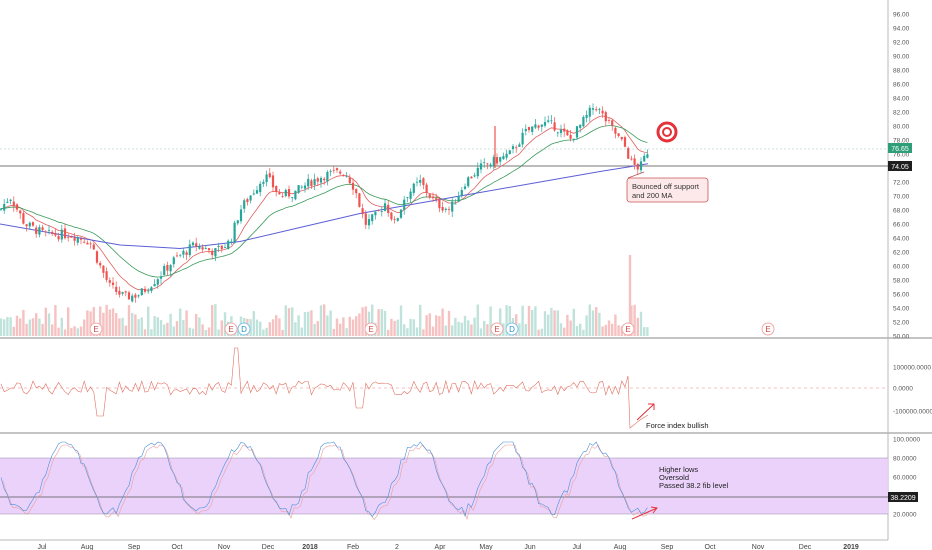  I want to click on time-tick-label: Nov, so click(224, 547).